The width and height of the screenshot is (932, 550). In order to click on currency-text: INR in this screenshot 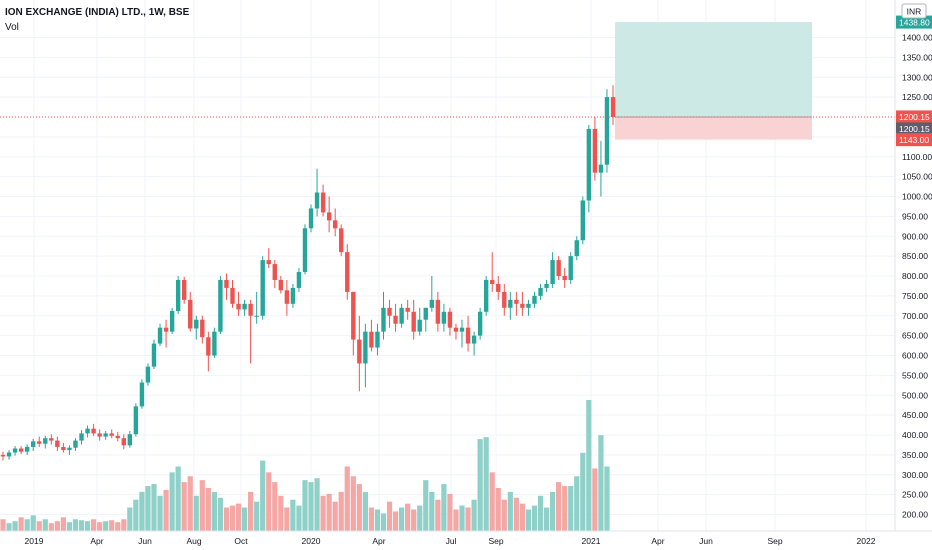, I will do `click(914, 12)`.